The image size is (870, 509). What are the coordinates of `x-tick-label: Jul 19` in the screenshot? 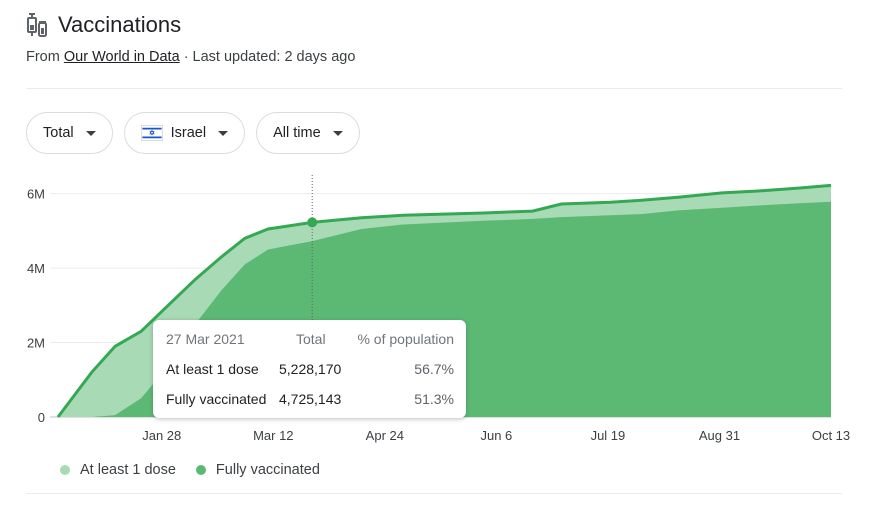 It's located at (608, 435).